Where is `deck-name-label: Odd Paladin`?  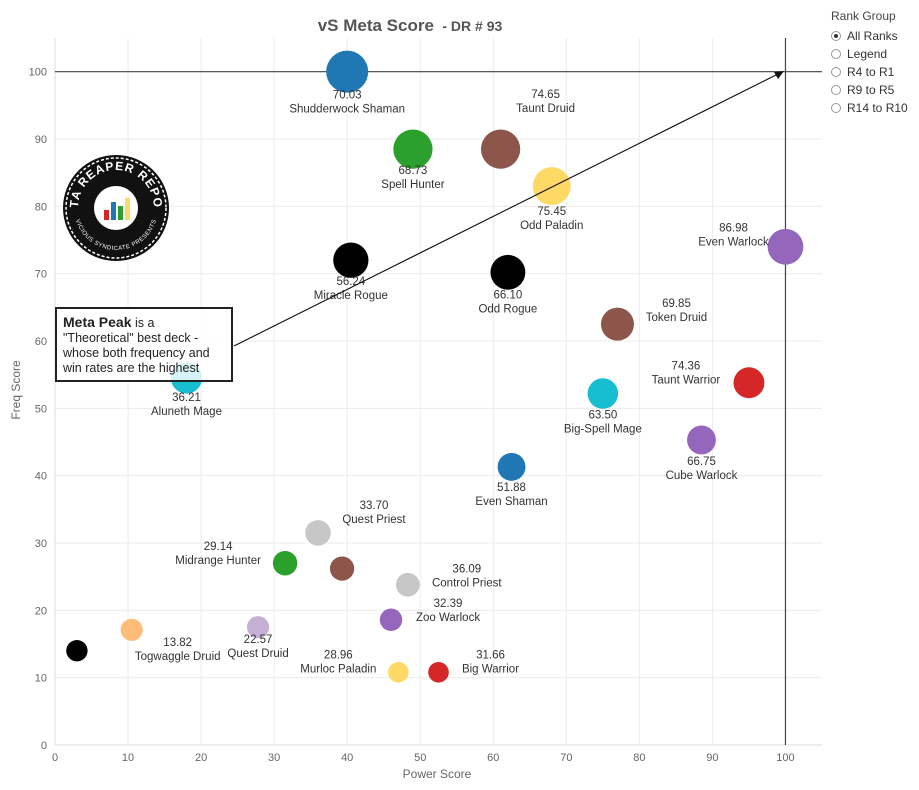 deck-name-label: Odd Paladin is located at coordinates (551, 226).